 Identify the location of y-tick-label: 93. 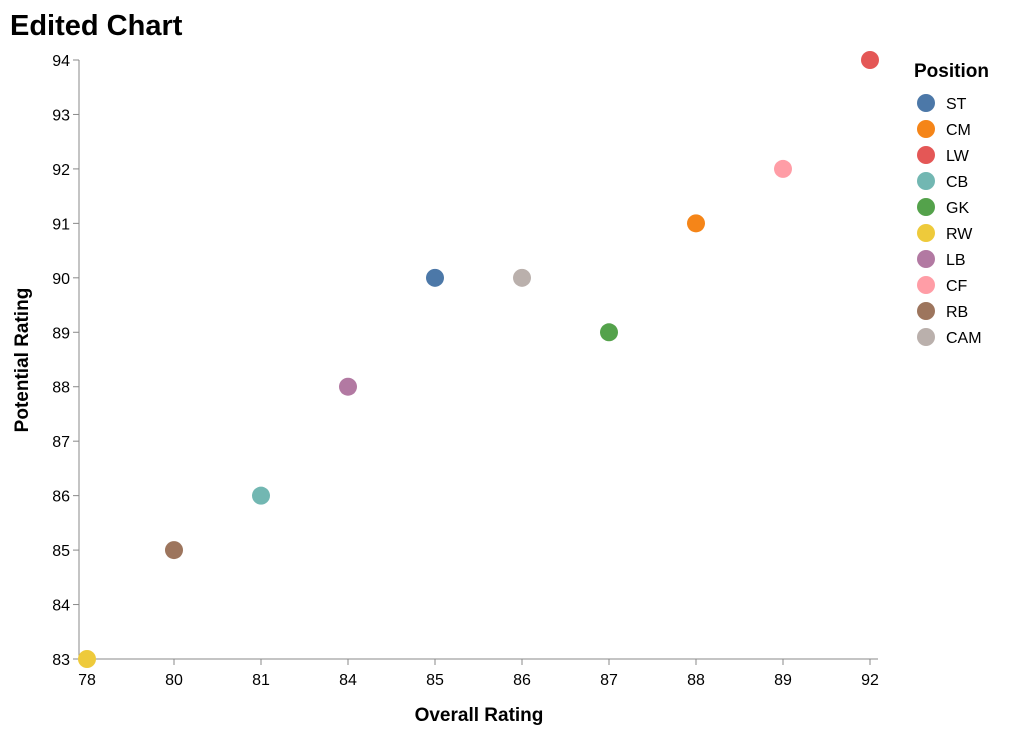
(61, 115).